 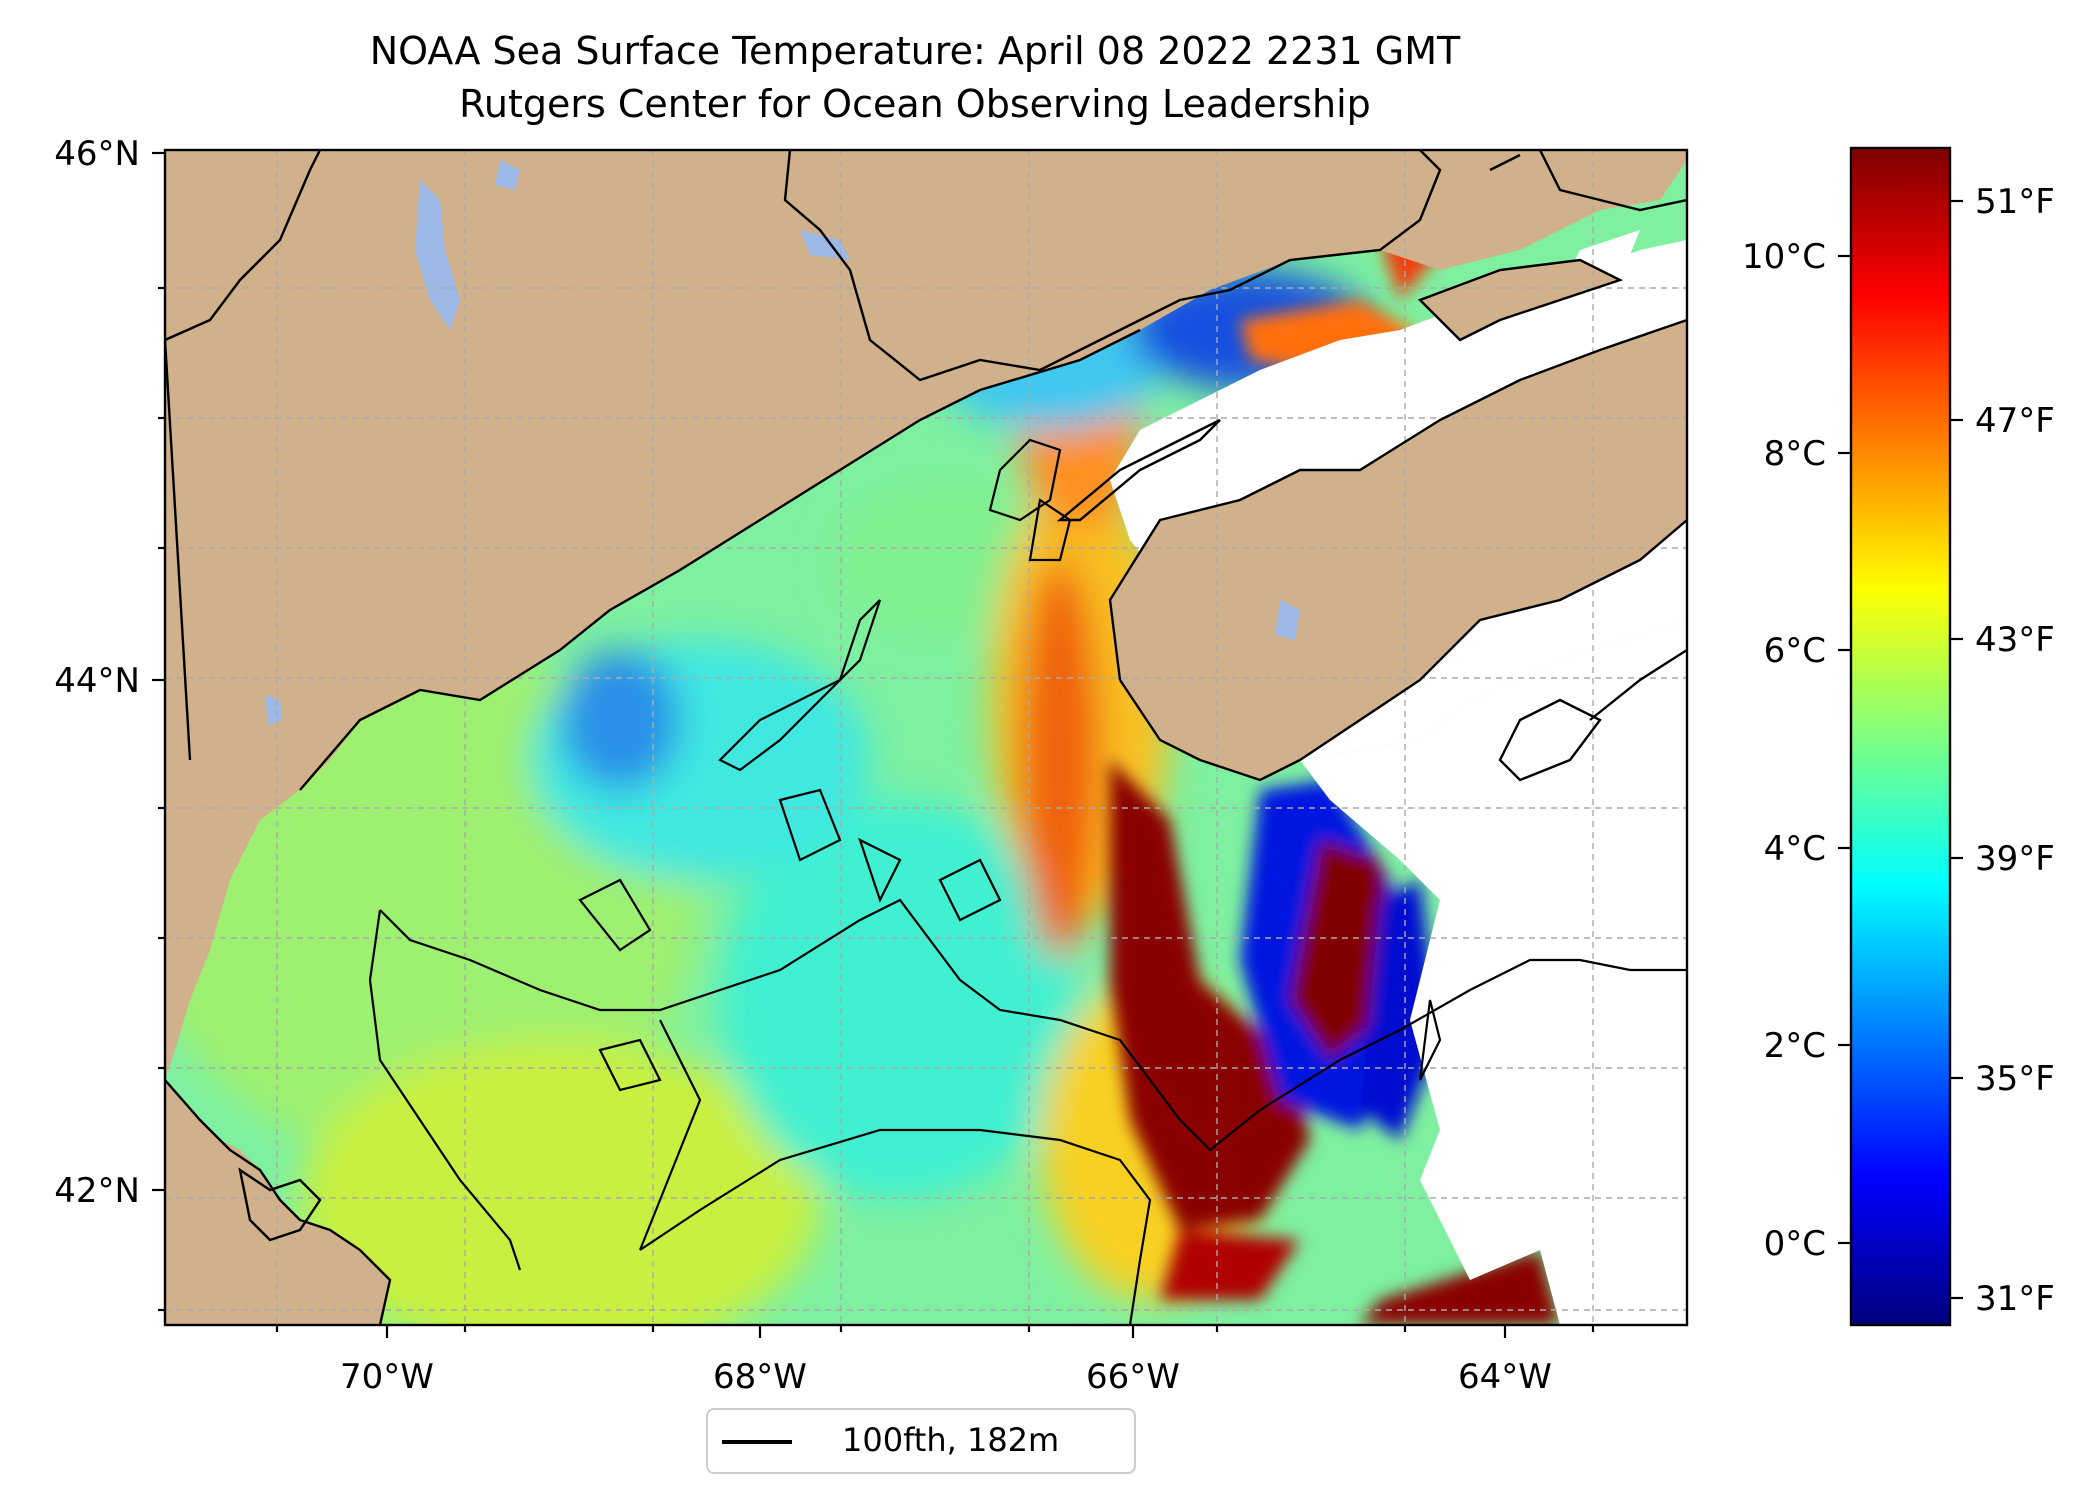 I want to click on colorbar-f-label: 47°F, so click(x=2015, y=421).